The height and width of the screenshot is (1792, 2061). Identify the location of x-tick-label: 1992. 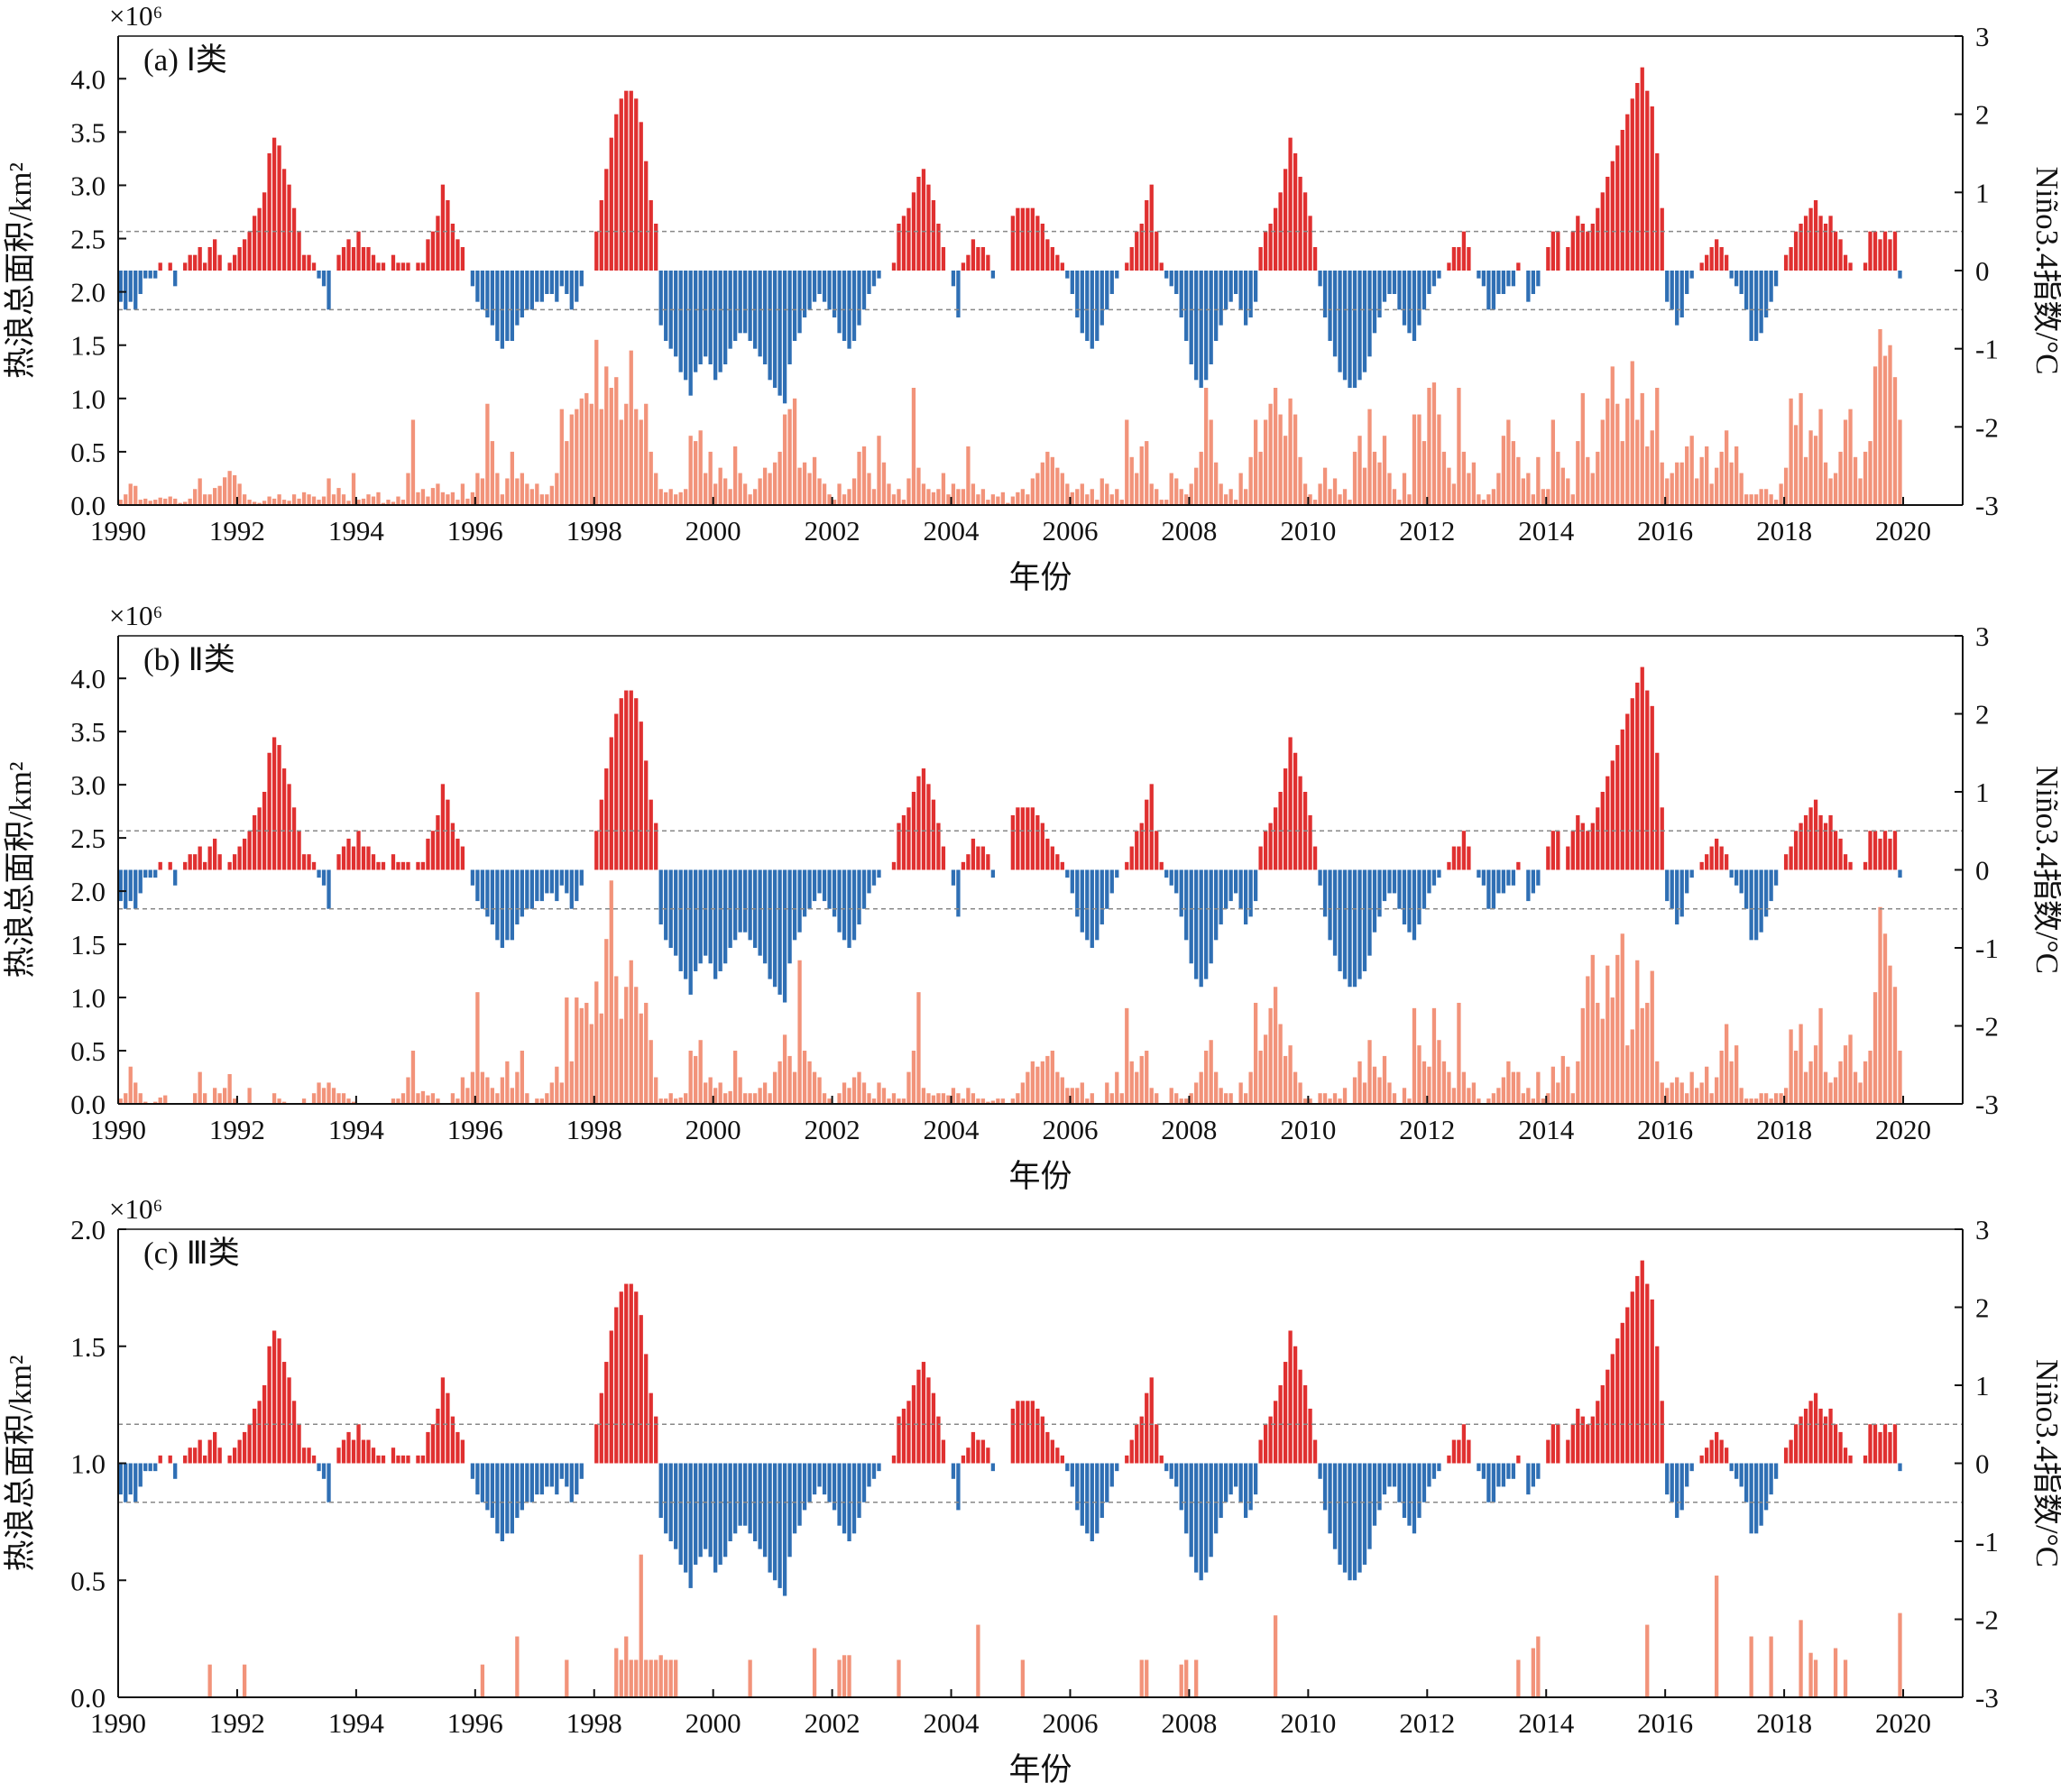
(237, 531).